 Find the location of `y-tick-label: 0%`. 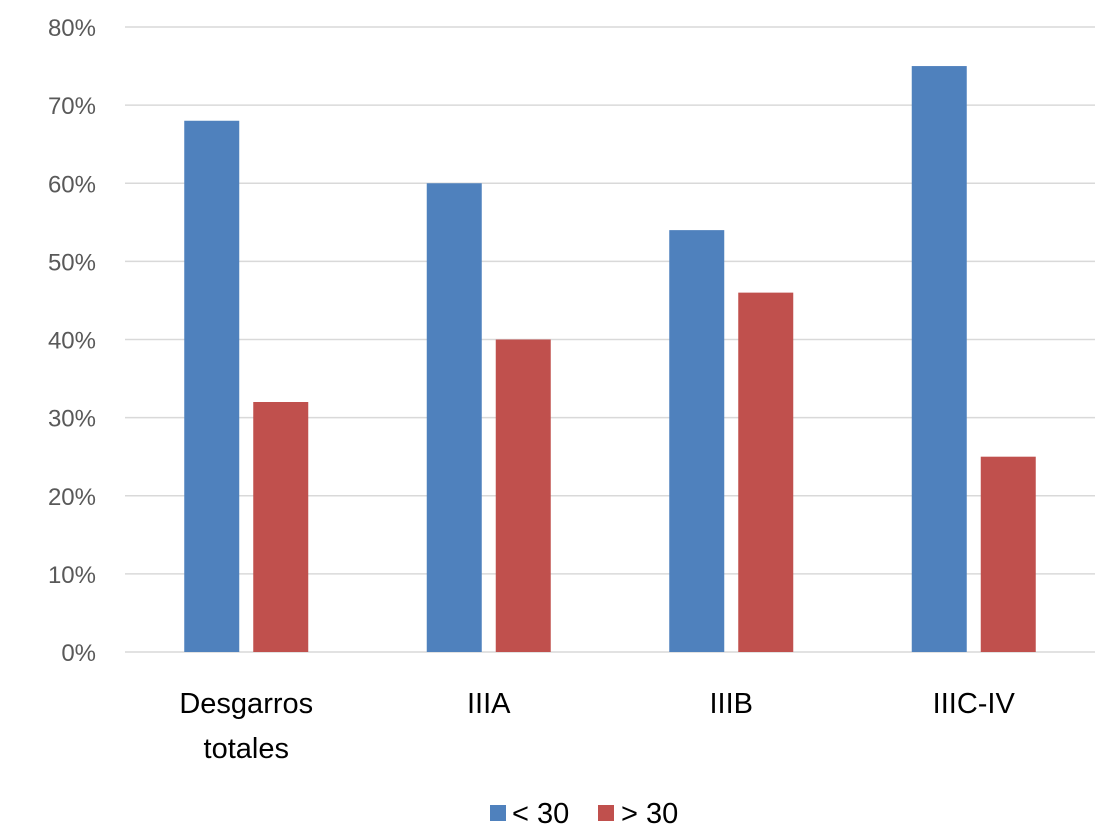

y-tick-label: 0% is located at coordinates (78, 653).